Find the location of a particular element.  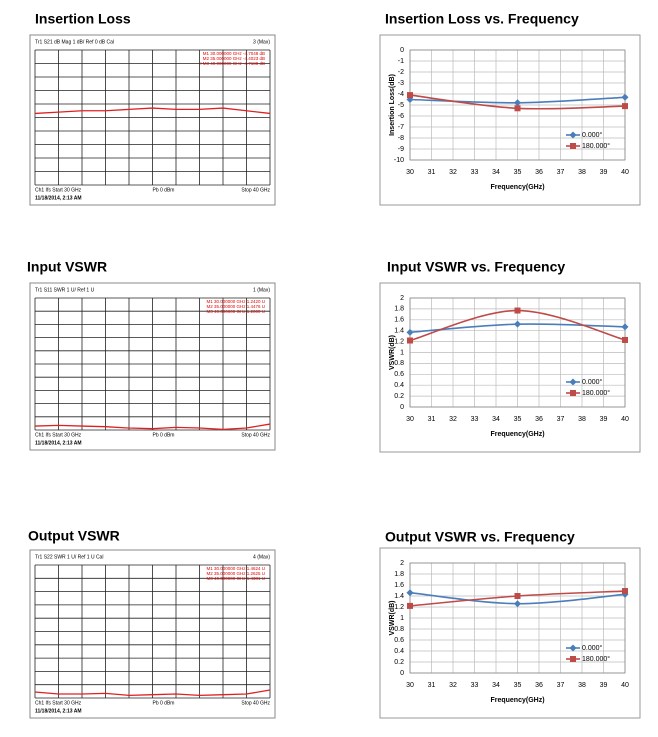

y-tick-label: 1.8 is located at coordinates (399, 309).